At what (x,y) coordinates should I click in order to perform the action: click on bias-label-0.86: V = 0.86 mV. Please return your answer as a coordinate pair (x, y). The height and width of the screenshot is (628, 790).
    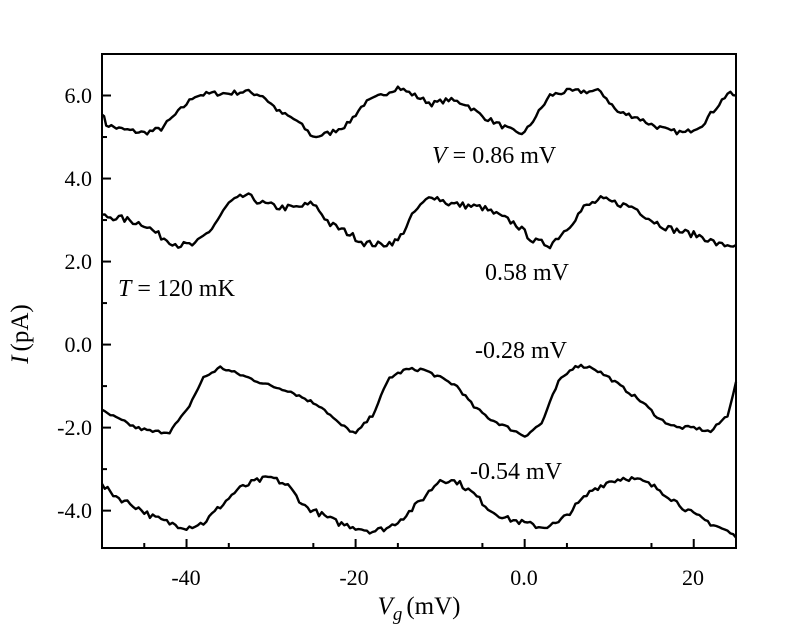
    Looking at the image, I should click on (494, 156).